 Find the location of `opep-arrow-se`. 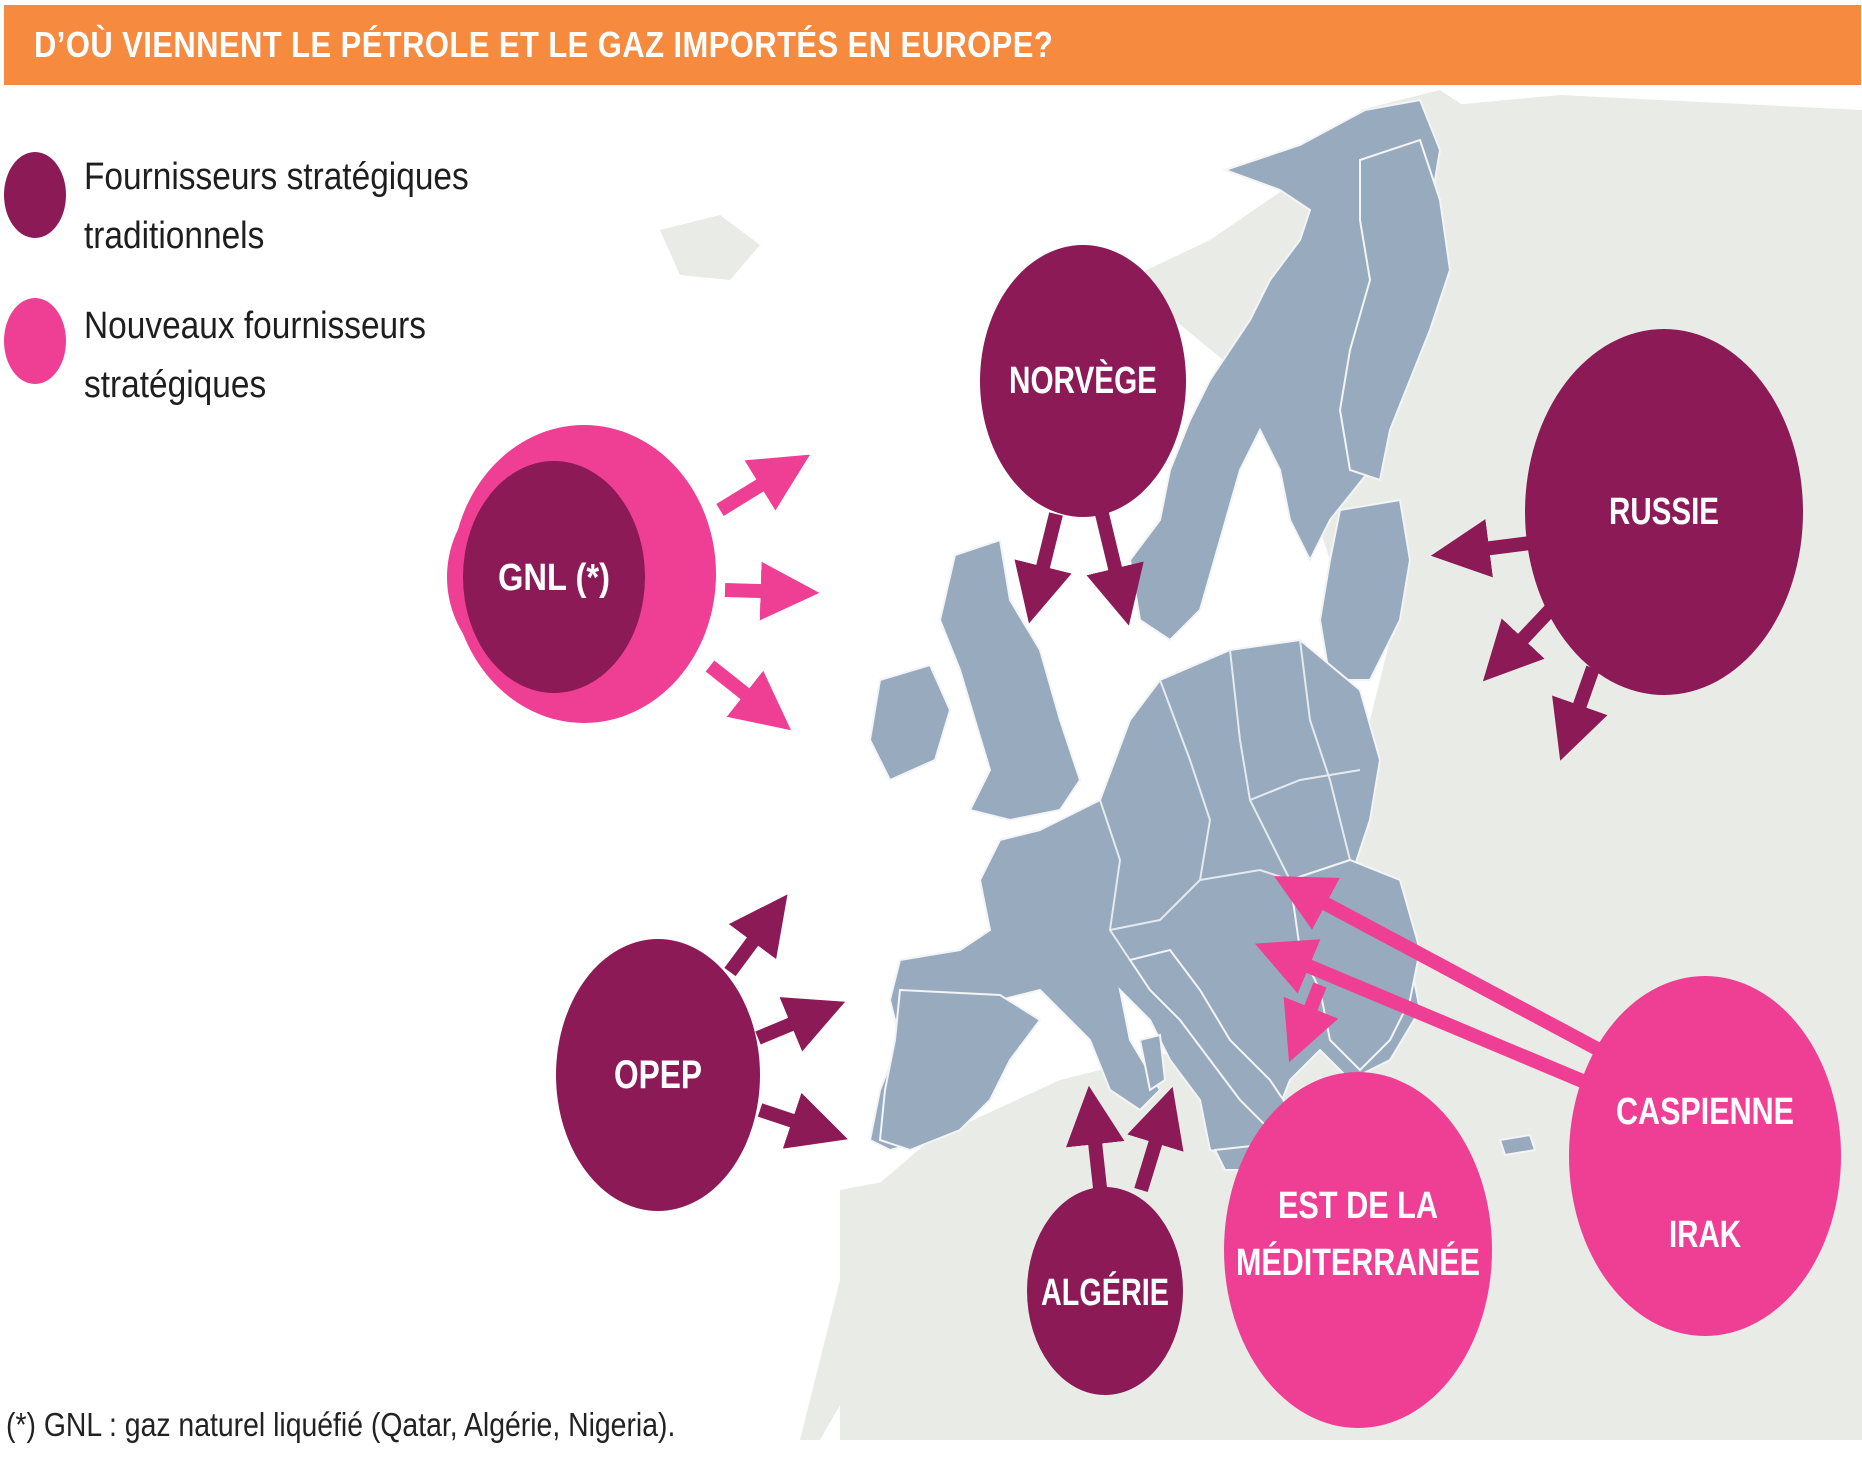

opep-arrow-se is located at coordinates (802, 1120).